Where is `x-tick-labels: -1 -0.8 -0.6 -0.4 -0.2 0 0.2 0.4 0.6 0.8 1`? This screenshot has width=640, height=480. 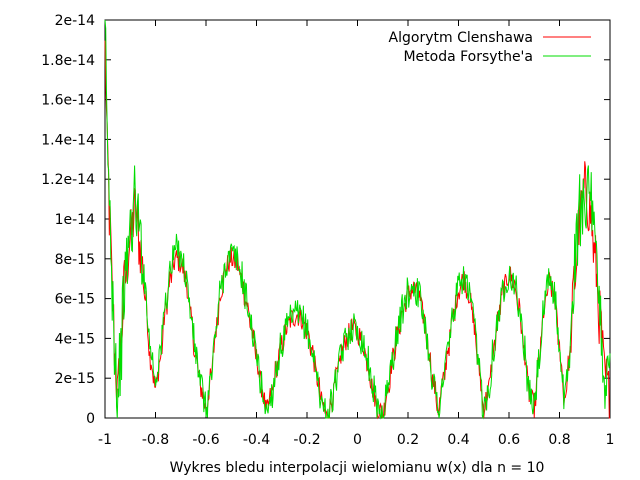 x-tick-labels: -1 -0.8 -0.6 -0.4 -0.2 0 0.2 0.4 0.6 0.8 1 is located at coordinates (356, 440).